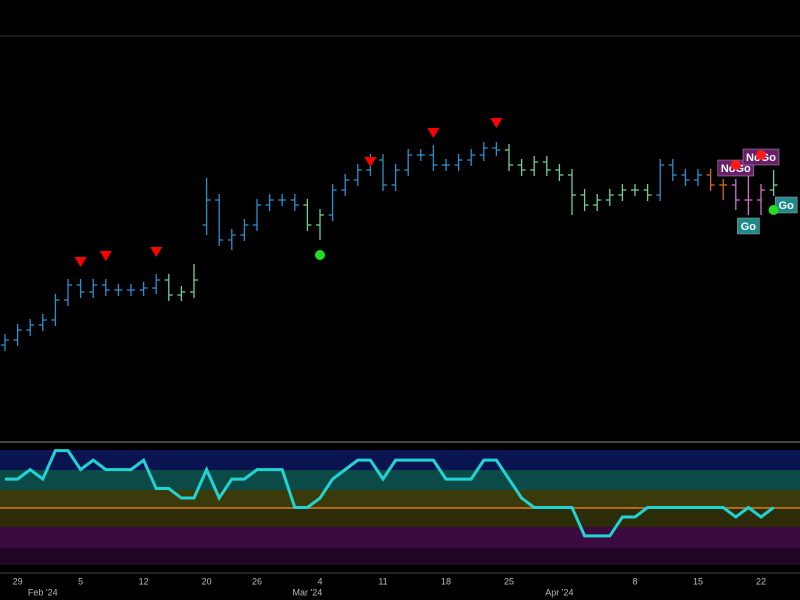  I want to click on x-tick-label: 22, so click(761, 581).